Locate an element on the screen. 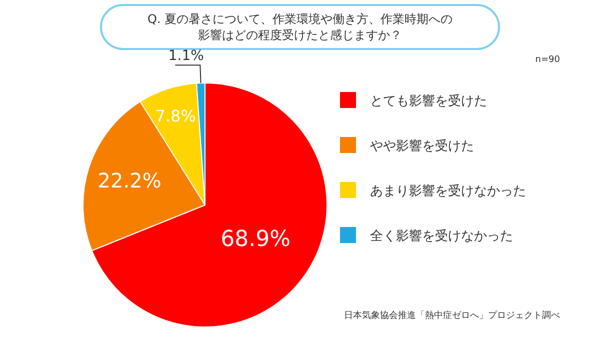 This screenshot has width=600, height=337. legend-label: やや影響を受けた is located at coordinates (422, 146).